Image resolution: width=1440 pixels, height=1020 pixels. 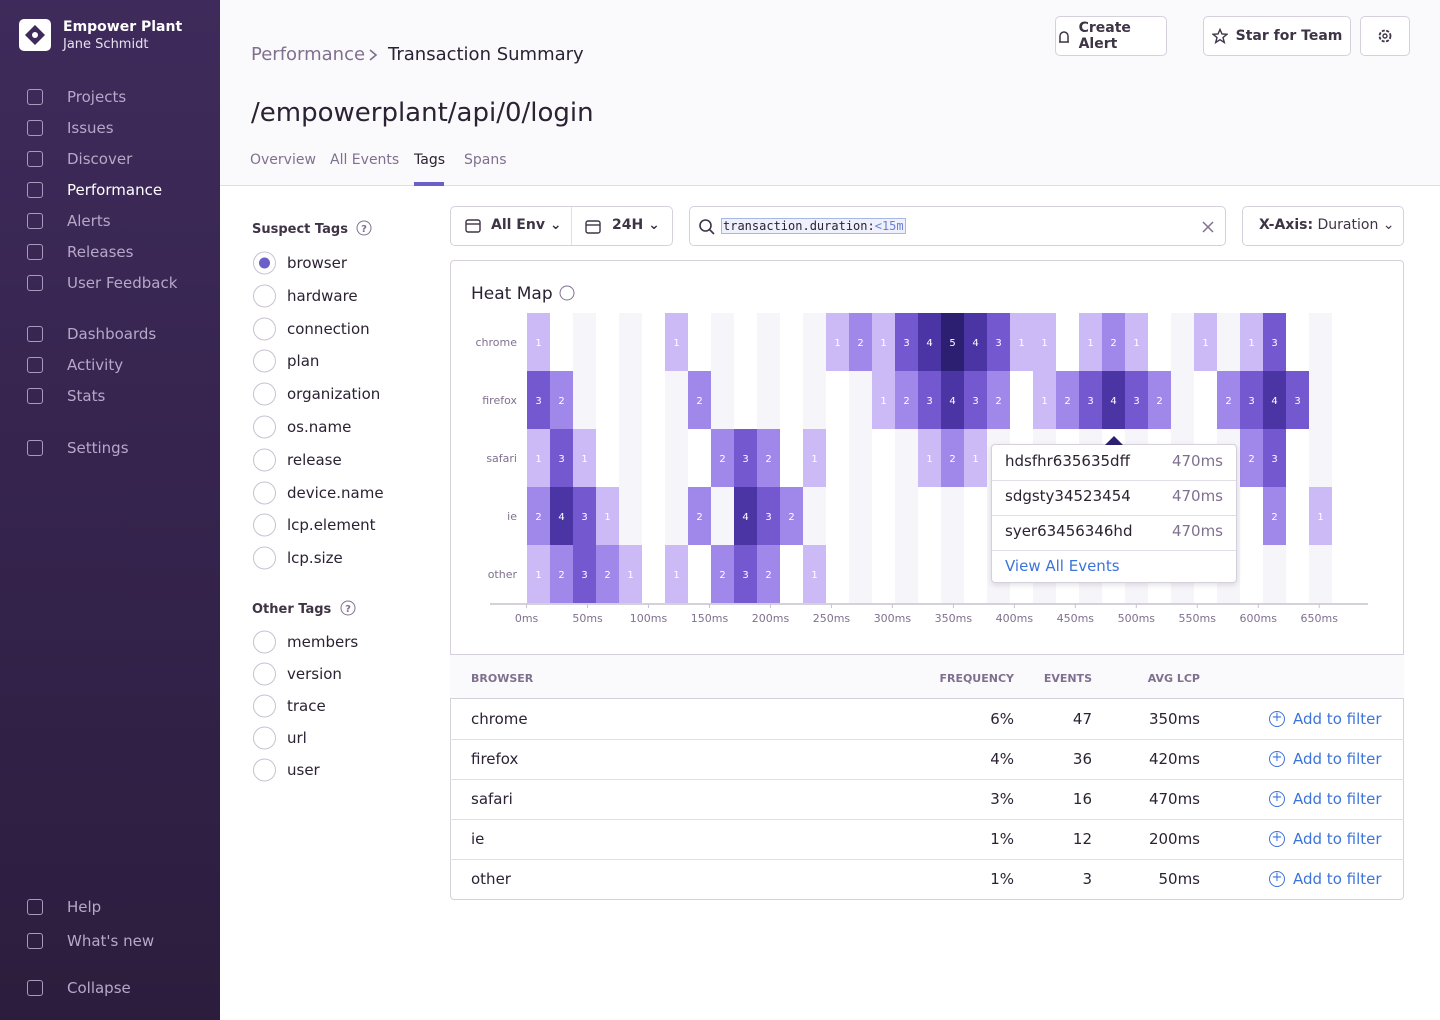 I want to click on nav-item: Discover, so click(x=100, y=159).